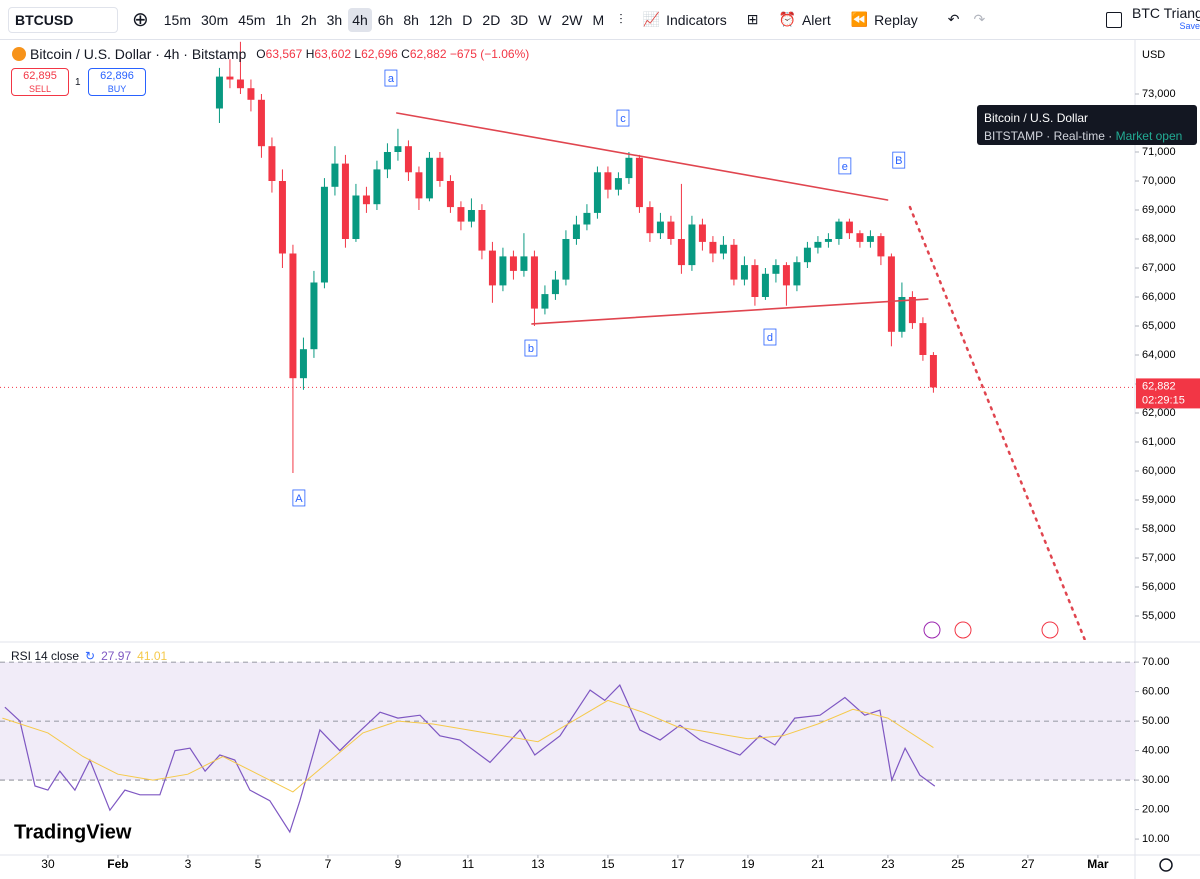  I want to click on alert-button: ⏰ Alert, so click(804, 19).